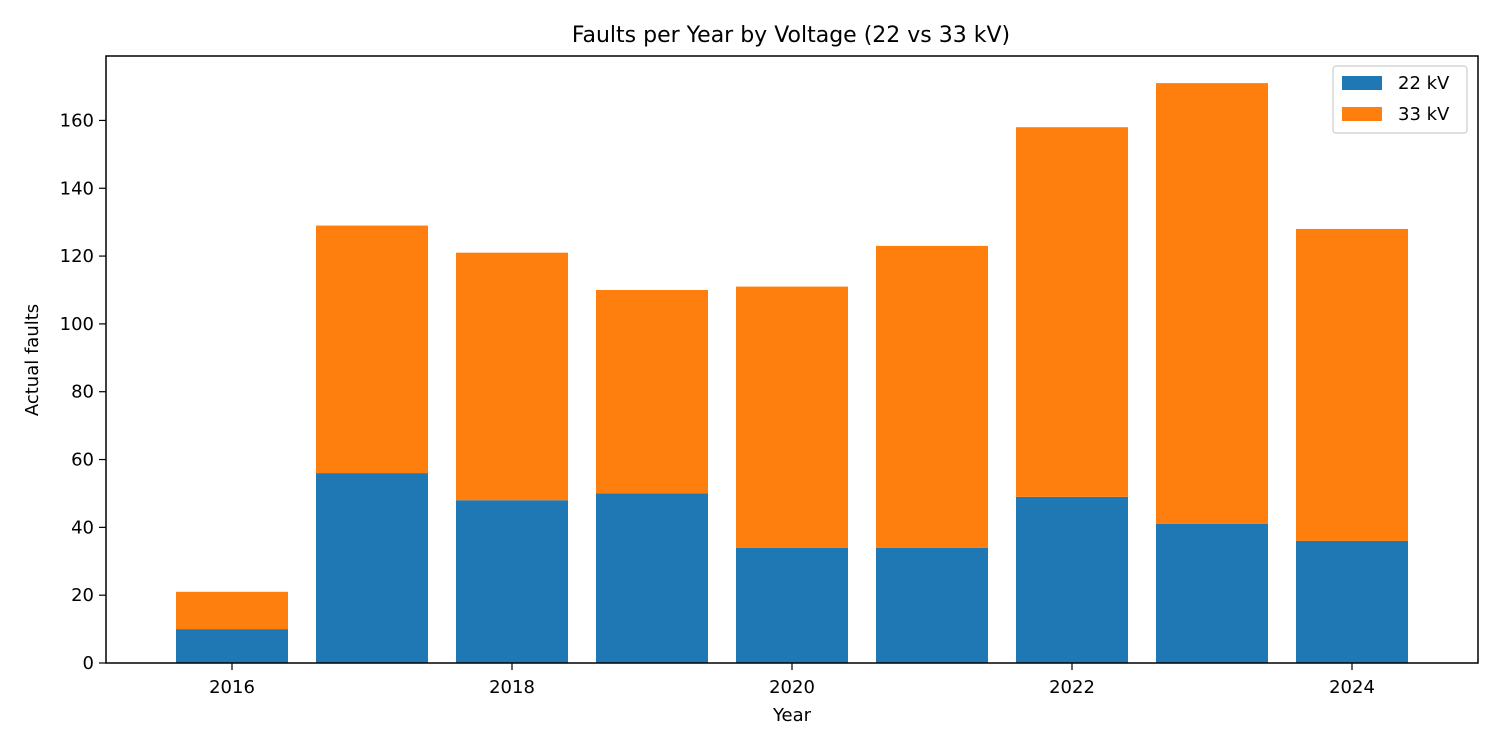 This screenshot has width=1500, height=750. What do you see at coordinates (1352, 601) in the screenshot?
I see `bar-22kv-2024` at bounding box center [1352, 601].